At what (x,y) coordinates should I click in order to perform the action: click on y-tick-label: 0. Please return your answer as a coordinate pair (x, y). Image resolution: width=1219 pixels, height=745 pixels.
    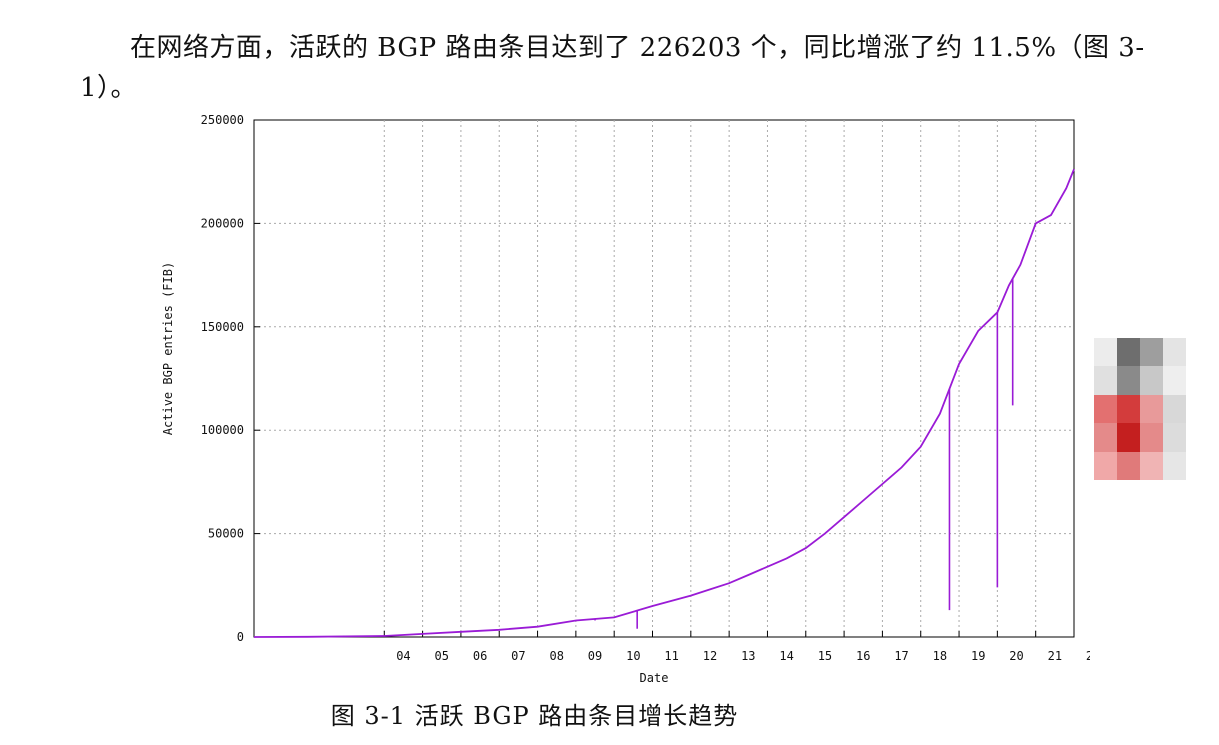
    Looking at the image, I should click on (240, 637).